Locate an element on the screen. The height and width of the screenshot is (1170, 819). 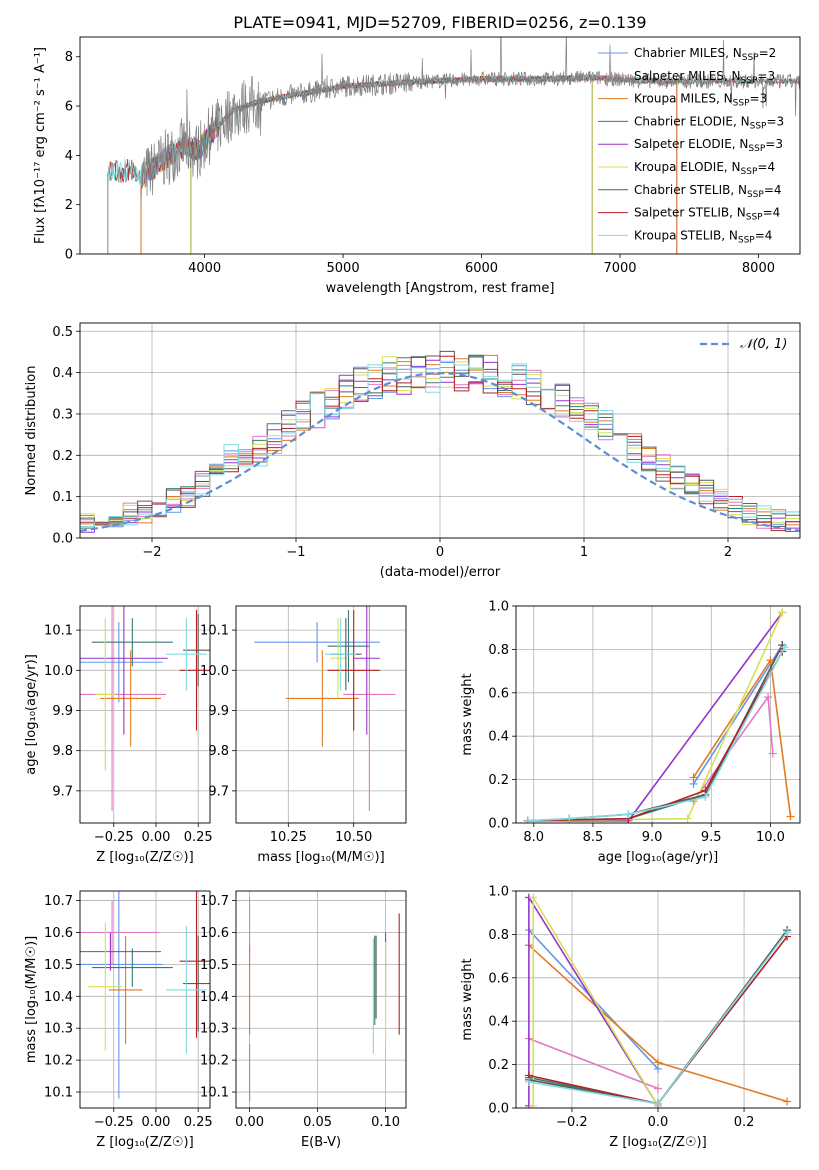
mass_age-grid is located at coordinates (321, 714).